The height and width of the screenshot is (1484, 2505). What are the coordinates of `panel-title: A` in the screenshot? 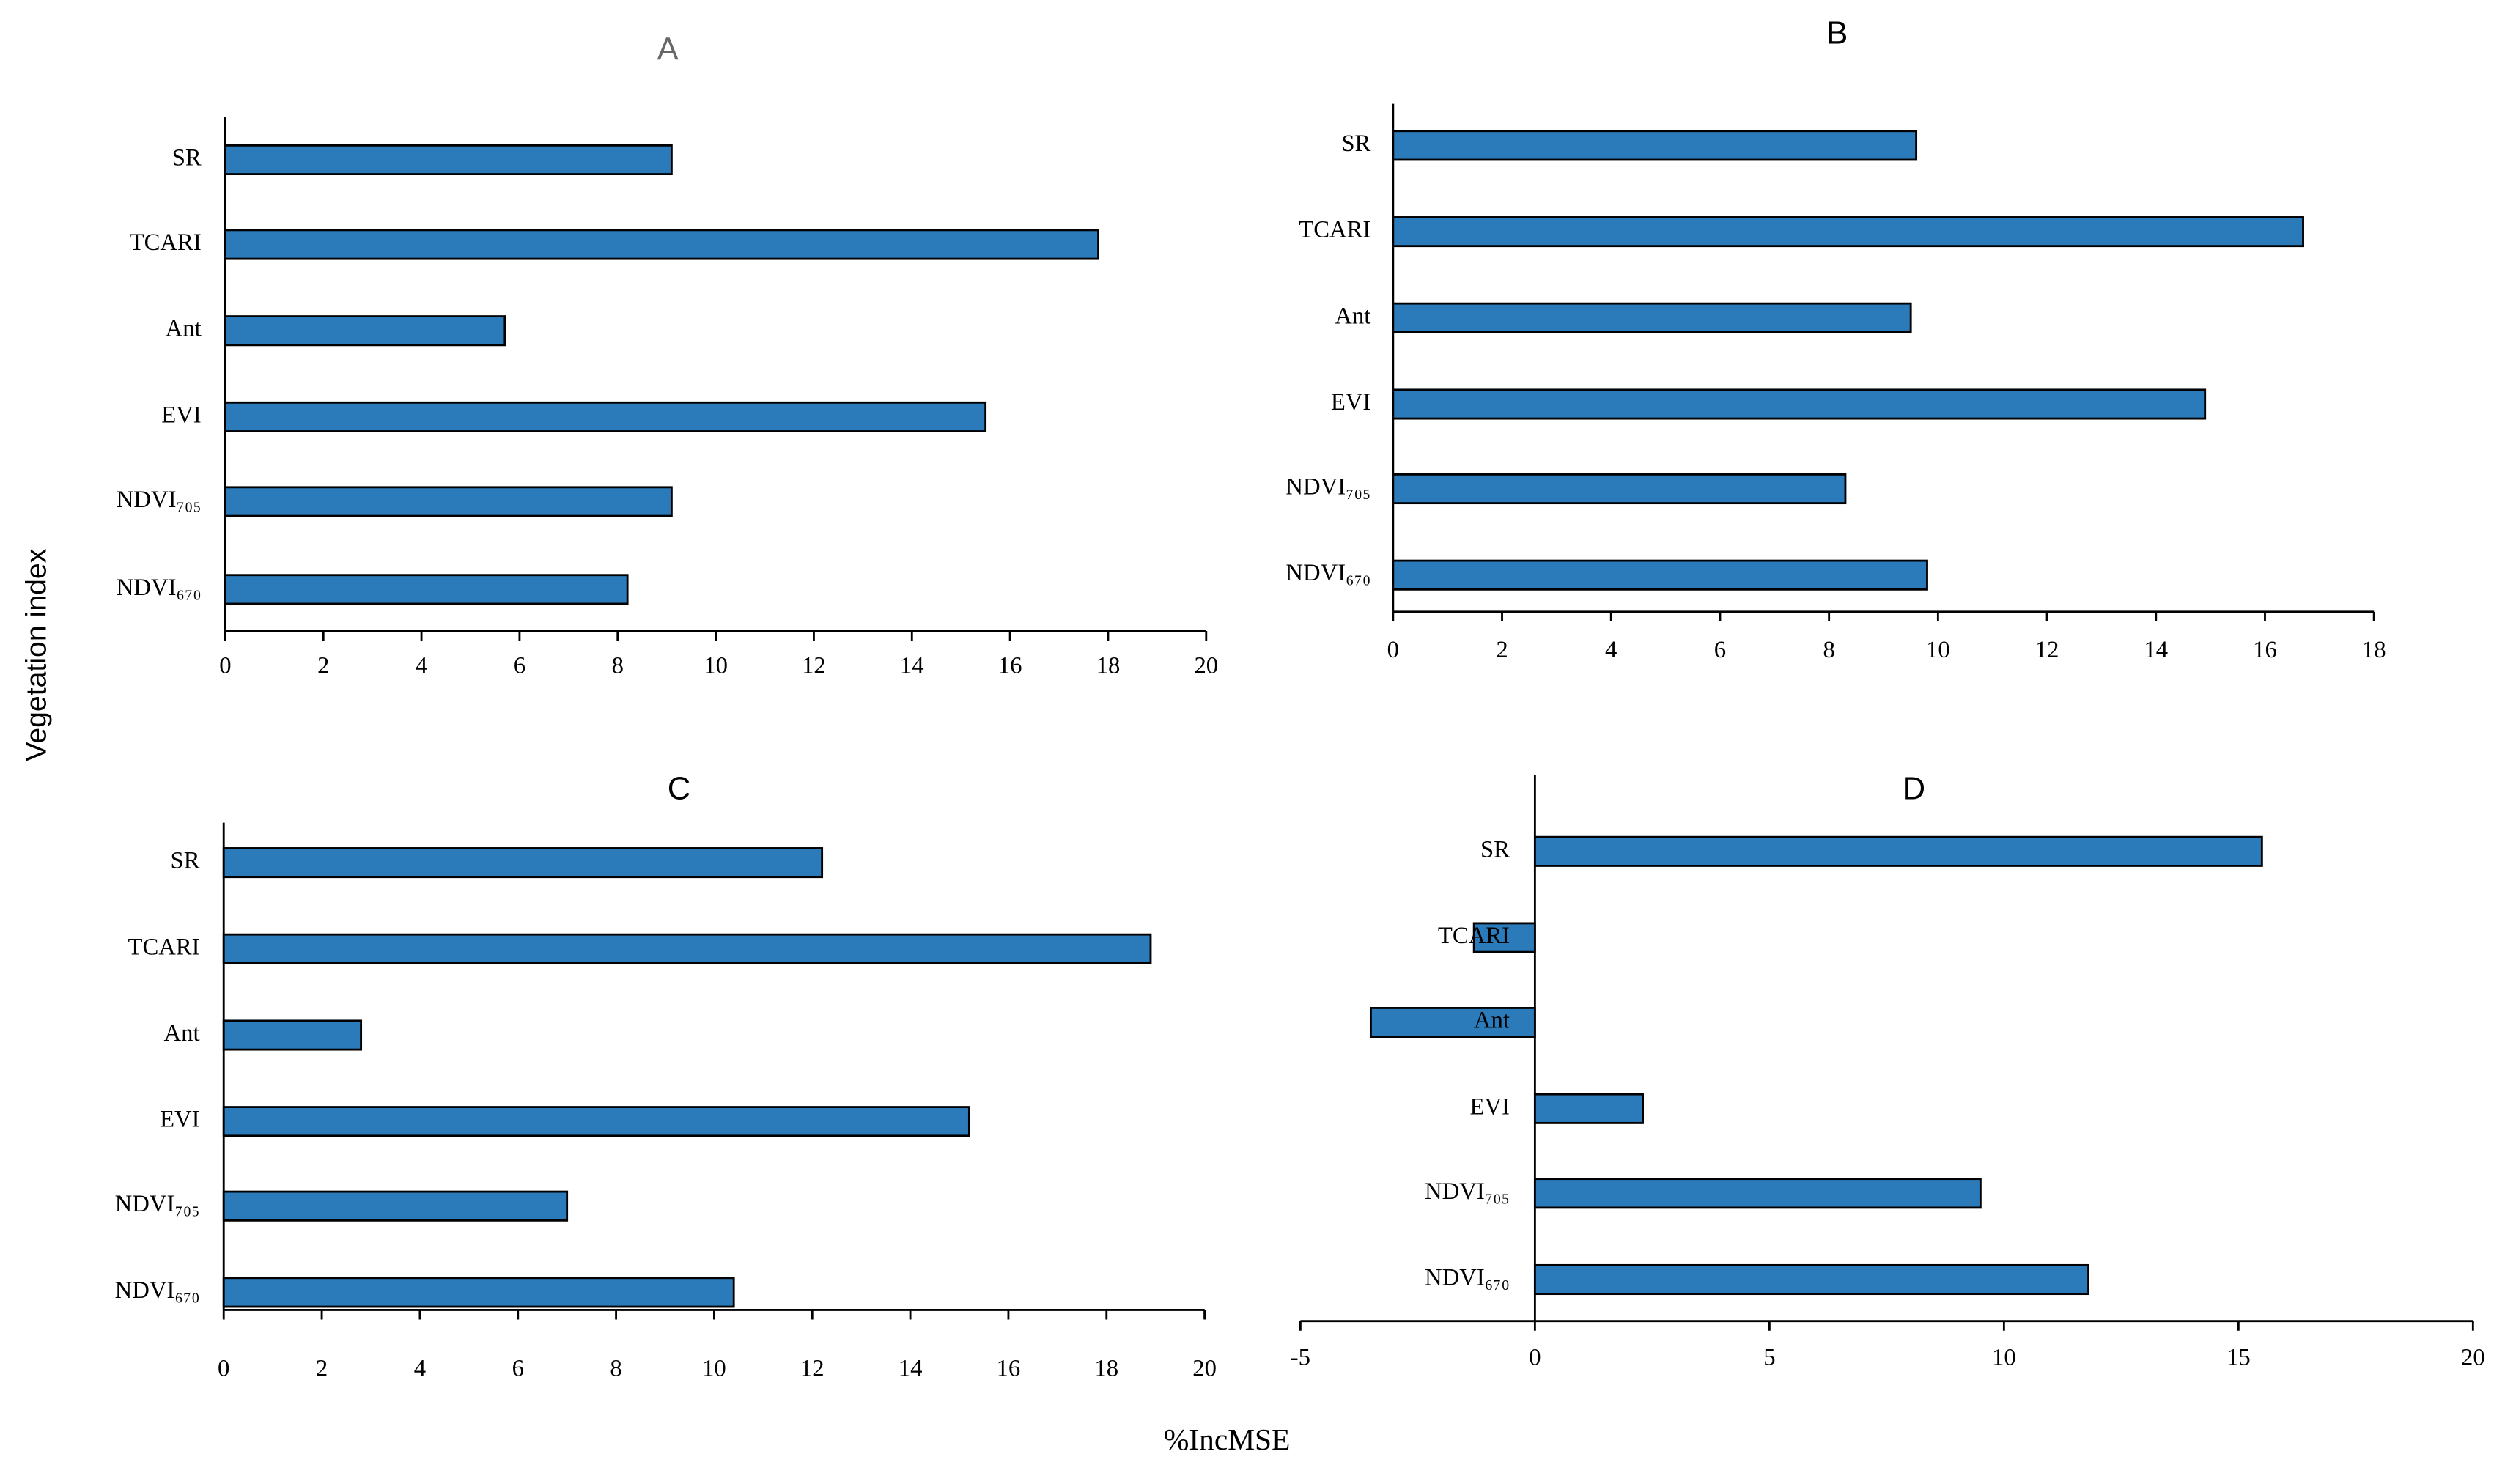 It's located at (668, 50).